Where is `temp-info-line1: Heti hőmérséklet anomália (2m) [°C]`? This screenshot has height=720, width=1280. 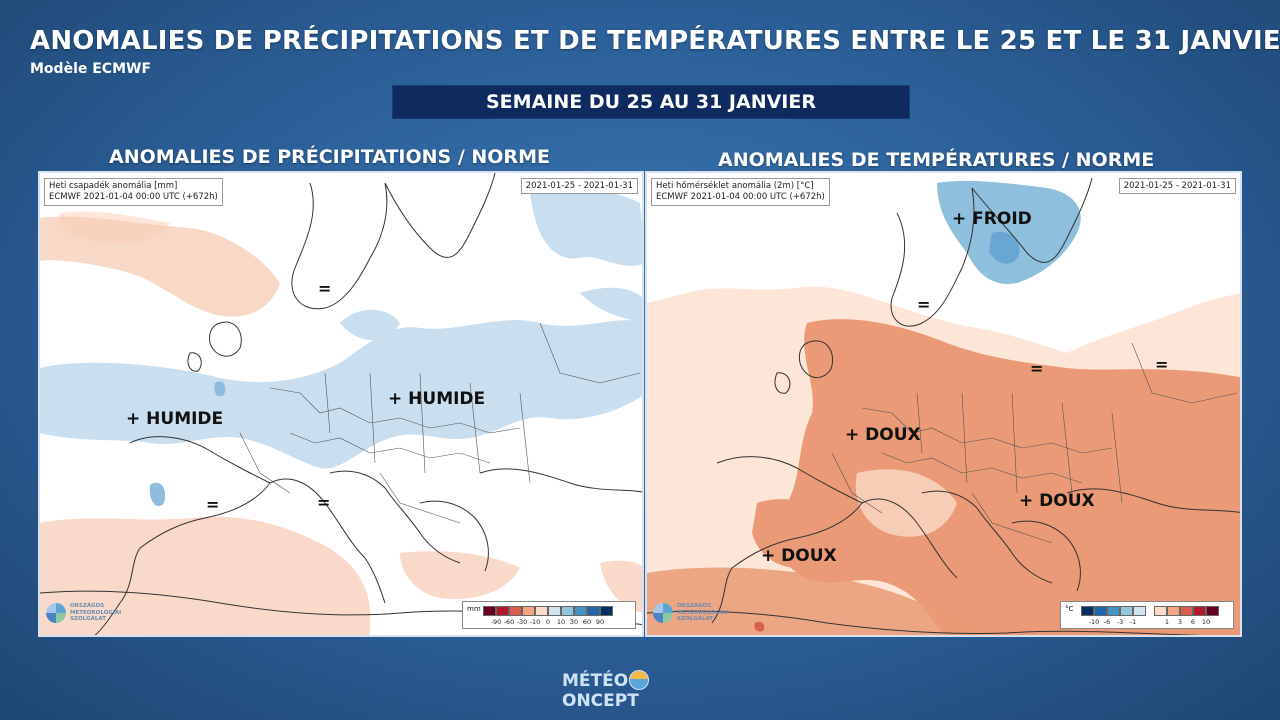
temp-info-line1: Heti hőmérséklet anomália (2m) [°C] is located at coordinates (735, 186).